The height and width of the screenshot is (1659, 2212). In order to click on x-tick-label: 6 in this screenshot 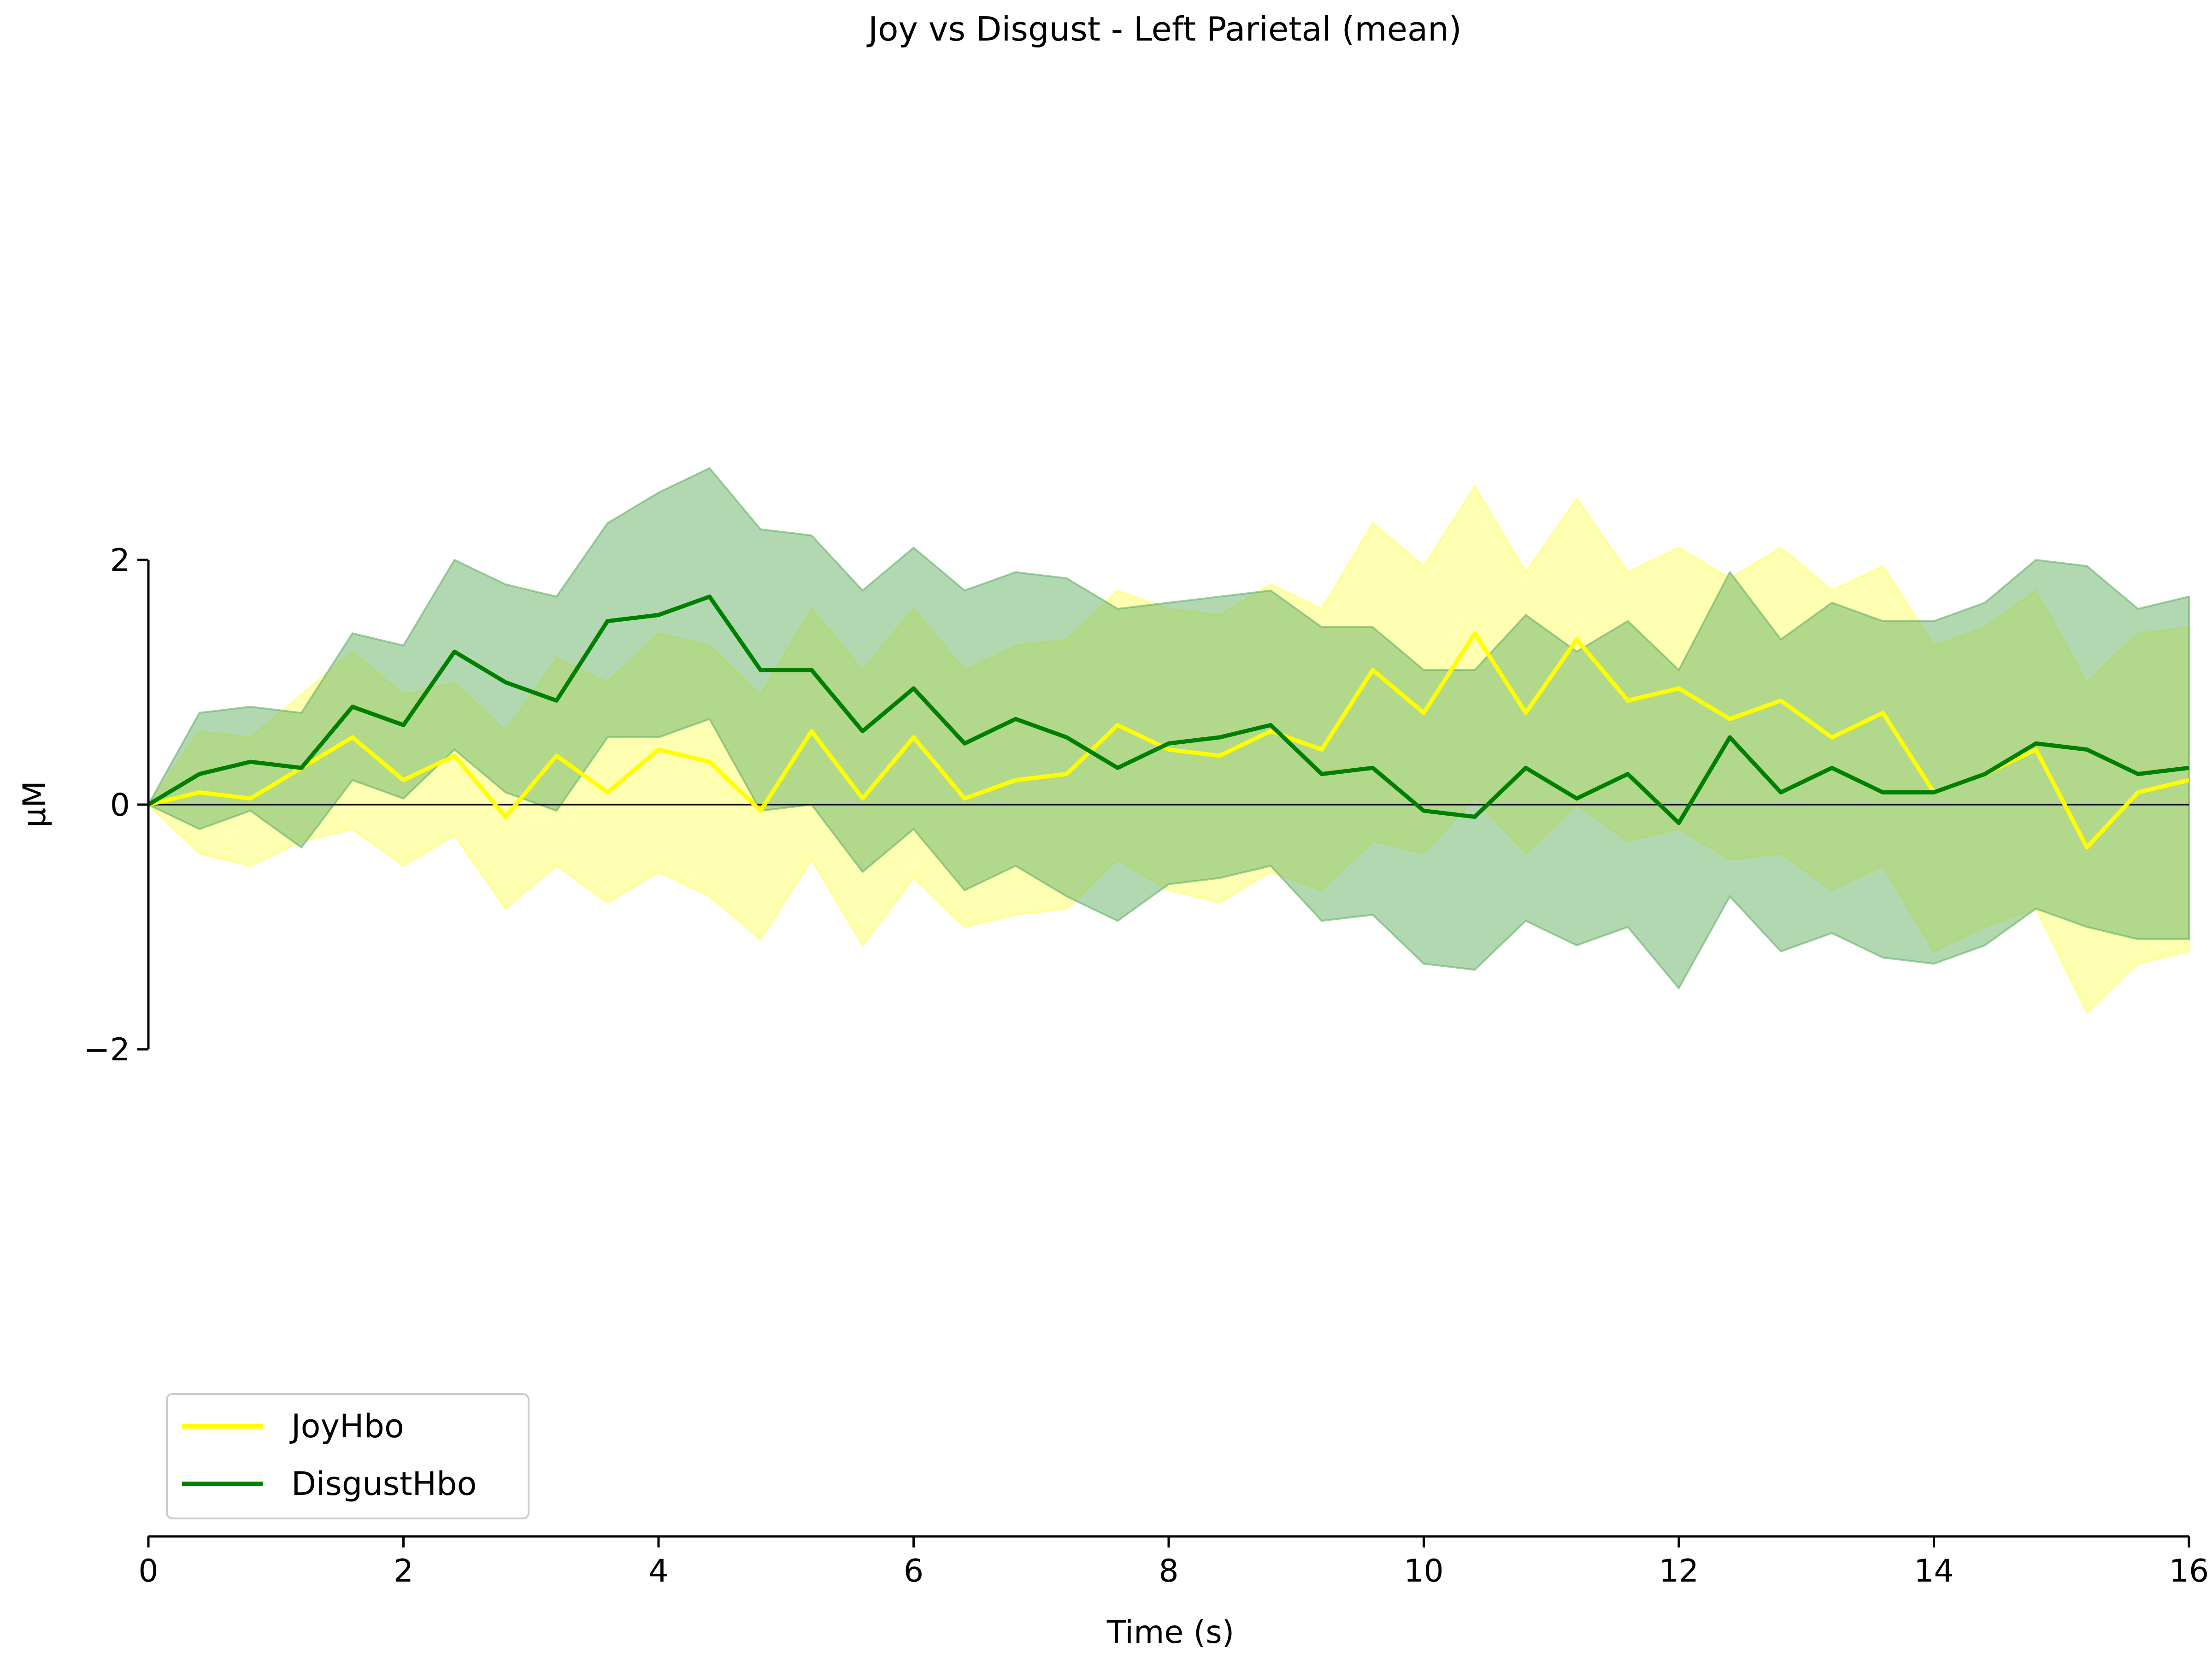, I will do `click(914, 1571)`.